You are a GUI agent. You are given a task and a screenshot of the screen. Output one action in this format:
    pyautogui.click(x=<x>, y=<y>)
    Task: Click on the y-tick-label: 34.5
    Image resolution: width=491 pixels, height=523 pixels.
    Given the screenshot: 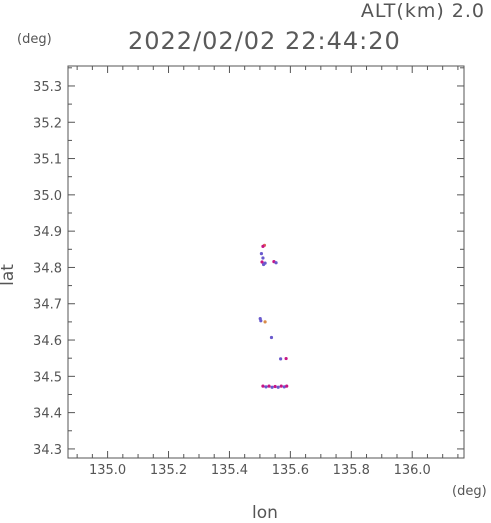 What is the action you would take?
    pyautogui.click(x=47, y=377)
    